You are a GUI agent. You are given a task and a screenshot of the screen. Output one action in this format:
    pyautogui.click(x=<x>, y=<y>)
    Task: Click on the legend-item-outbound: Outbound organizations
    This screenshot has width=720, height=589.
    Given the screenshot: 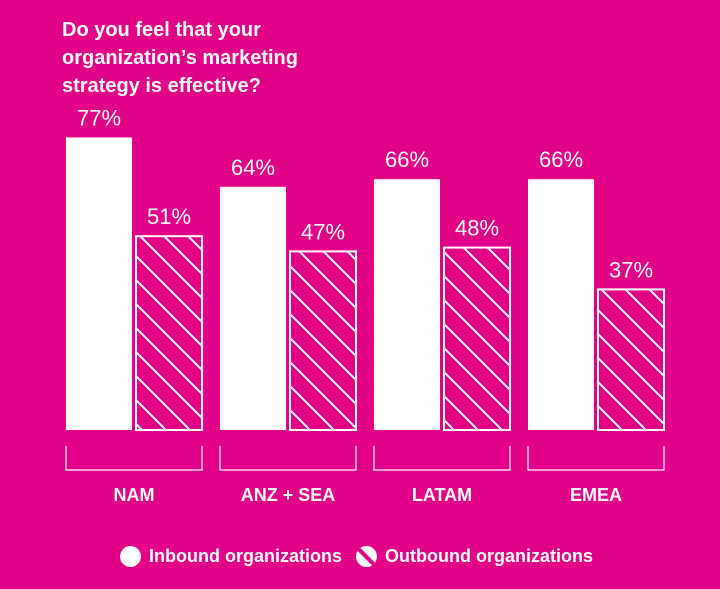 What is the action you would take?
    pyautogui.click(x=474, y=556)
    